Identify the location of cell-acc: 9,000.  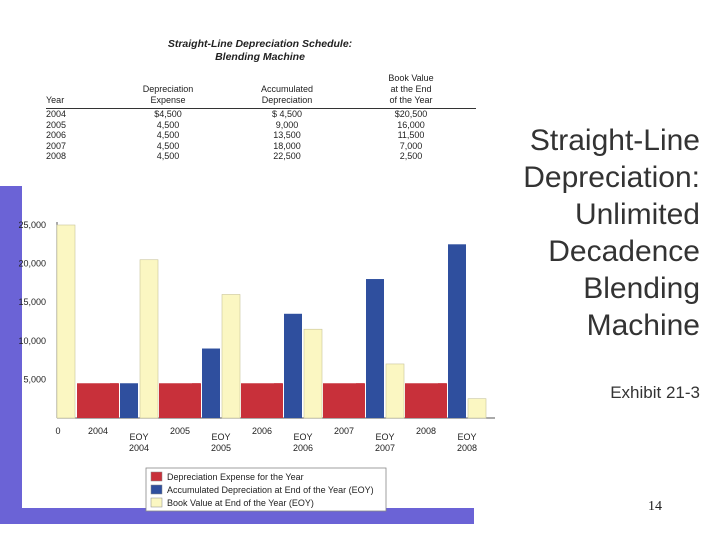
(287, 124).